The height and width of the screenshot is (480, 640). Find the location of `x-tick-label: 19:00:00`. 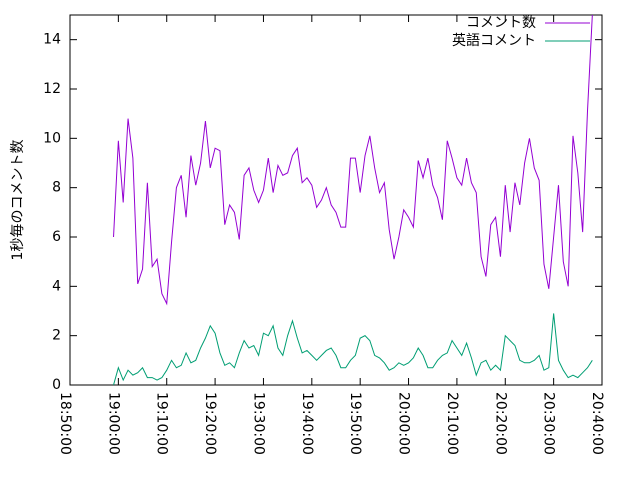

x-tick-label: 19:00:00 is located at coordinates (113, 423).